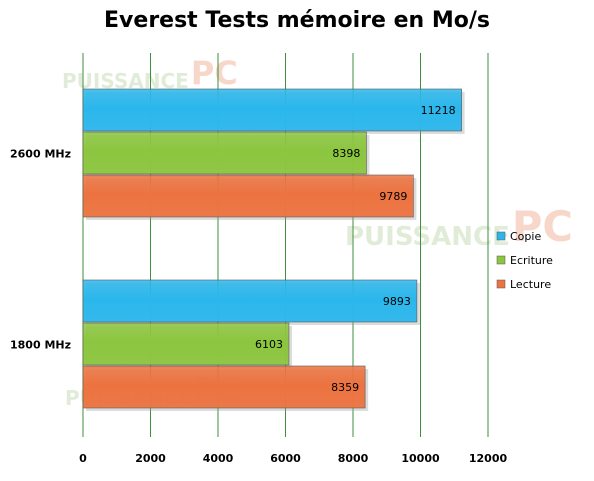 The image size is (594, 481). What do you see at coordinates (531, 260) in the screenshot?
I see `legend-label: Ecriture` at bounding box center [531, 260].